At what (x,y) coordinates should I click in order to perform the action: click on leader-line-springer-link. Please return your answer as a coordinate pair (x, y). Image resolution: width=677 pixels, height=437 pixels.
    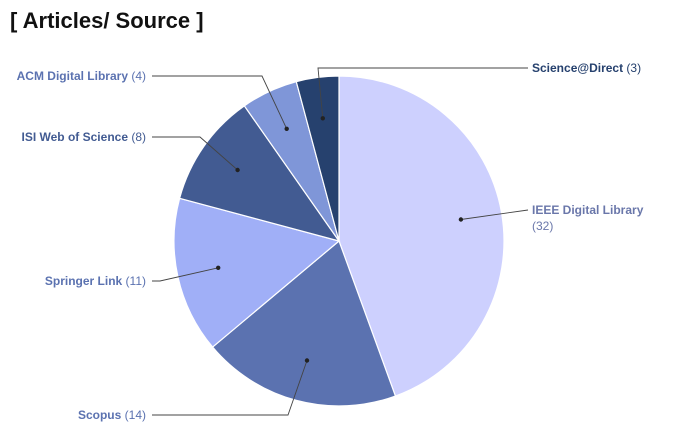
    Looking at the image, I should click on (185, 274).